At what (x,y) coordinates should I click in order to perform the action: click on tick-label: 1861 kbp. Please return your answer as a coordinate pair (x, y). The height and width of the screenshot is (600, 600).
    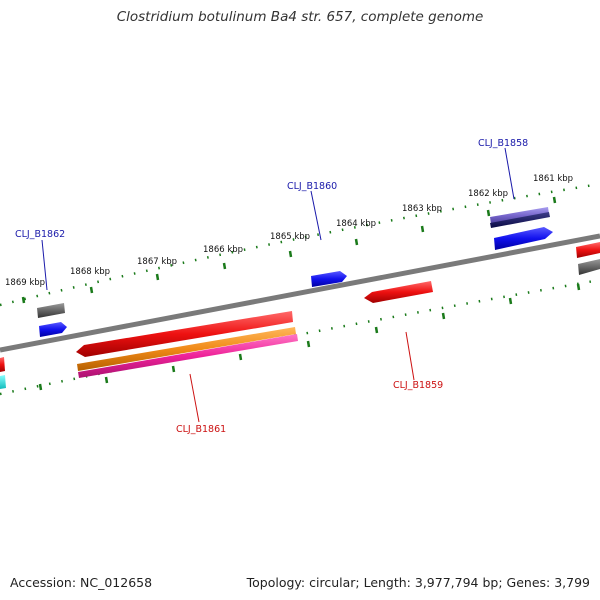
    Looking at the image, I should click on (553, 179).